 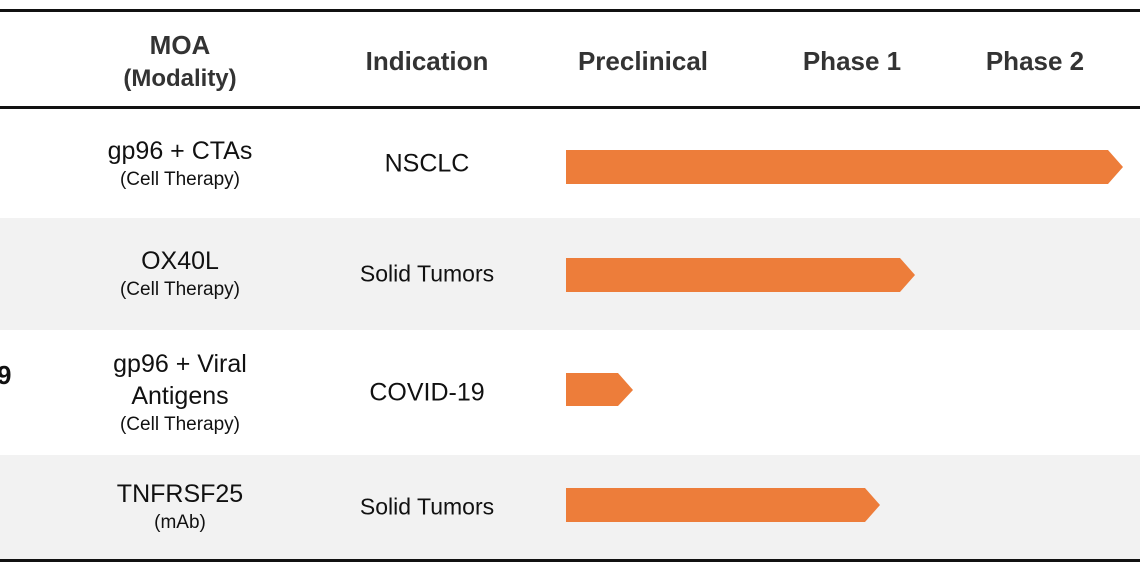 I want to click on moa-text: OX40L, so click(x=180, y=261).